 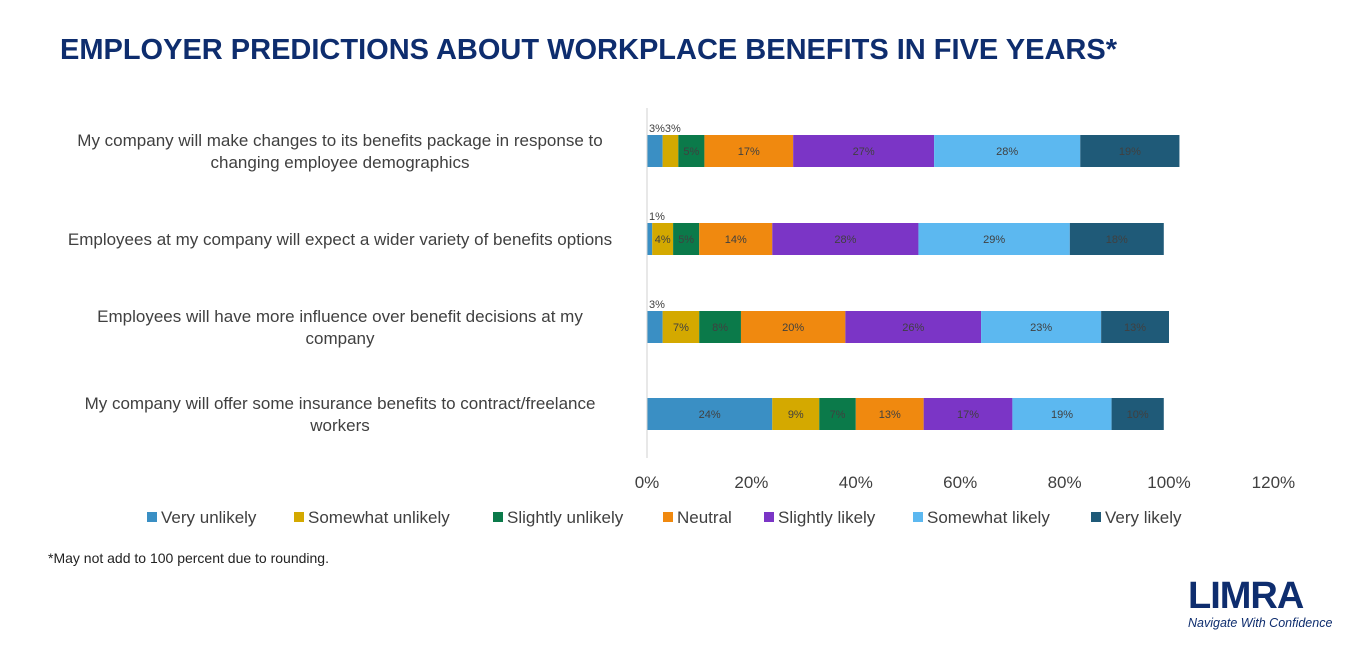 I want to click on bar-data-label: 10%, so click(x=1138, y=415).